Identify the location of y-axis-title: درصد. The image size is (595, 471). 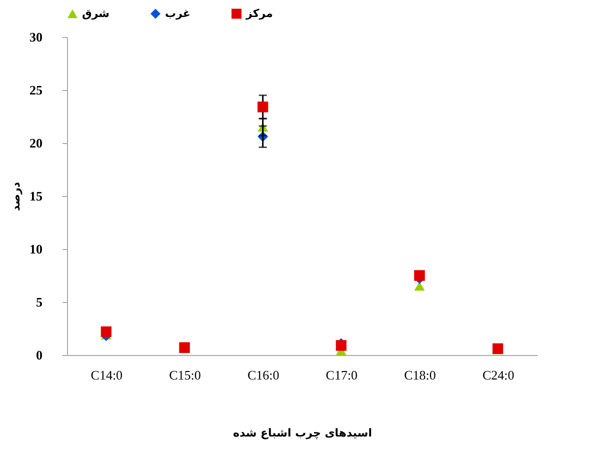
(16, 196).